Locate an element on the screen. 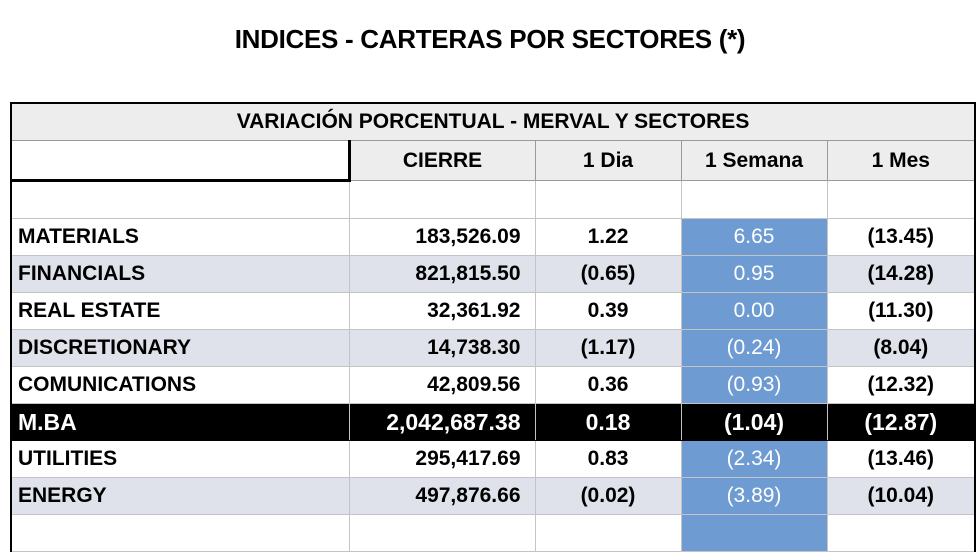 The width and height of the screenshot is (980, 560). sector-name: REAL ESTATE is located at coordinates (180, 311).